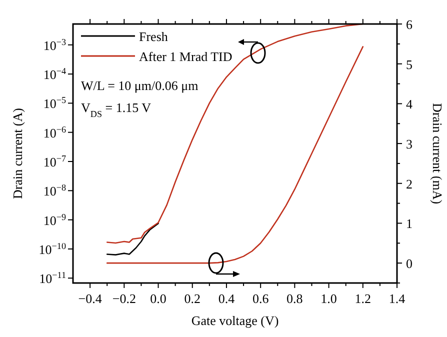 The width and height of the screenshot is (447, 337). I want to click on x-tick-label: −0.4, so click(90, 298).